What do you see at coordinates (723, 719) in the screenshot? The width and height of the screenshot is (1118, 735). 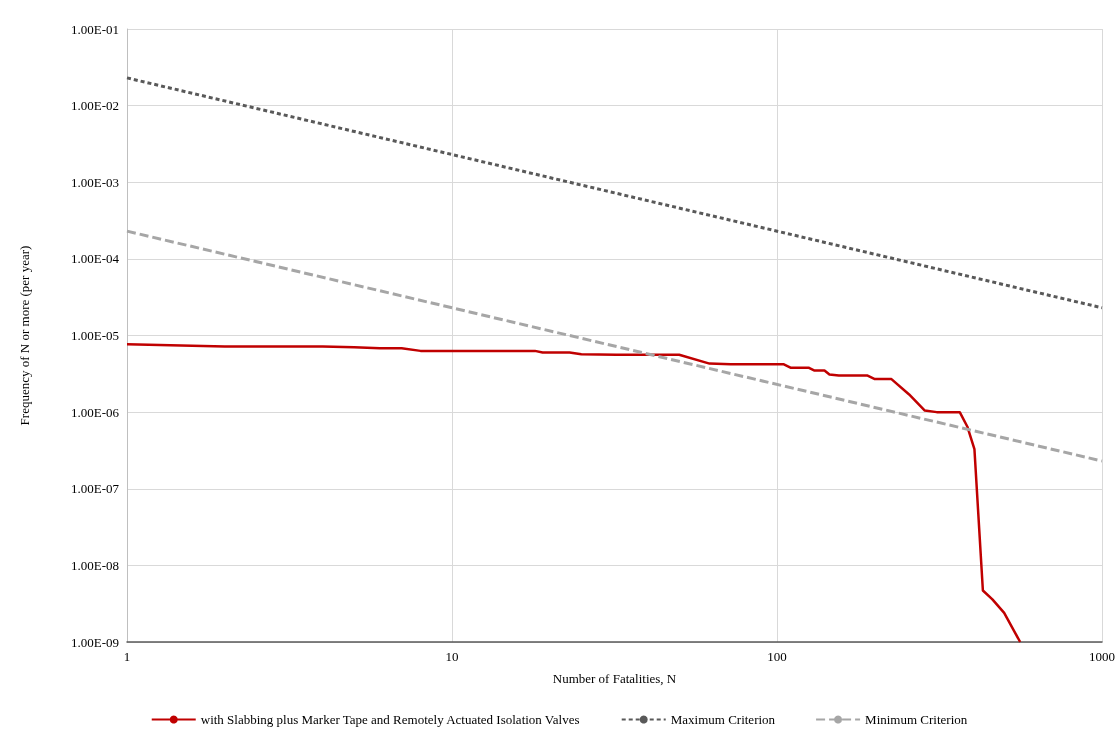 I see `legend-label: Maximum Criterion` at bounding box center [723, 719].